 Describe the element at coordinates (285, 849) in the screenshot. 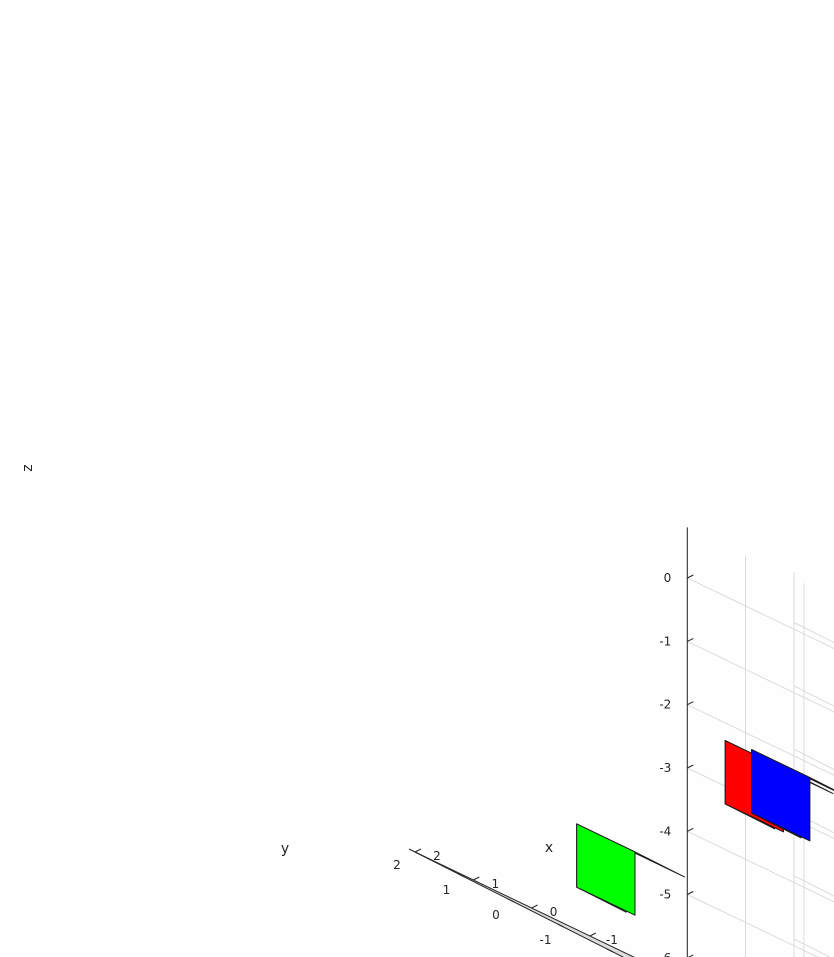

I see `y-axis-label: y` at that location.